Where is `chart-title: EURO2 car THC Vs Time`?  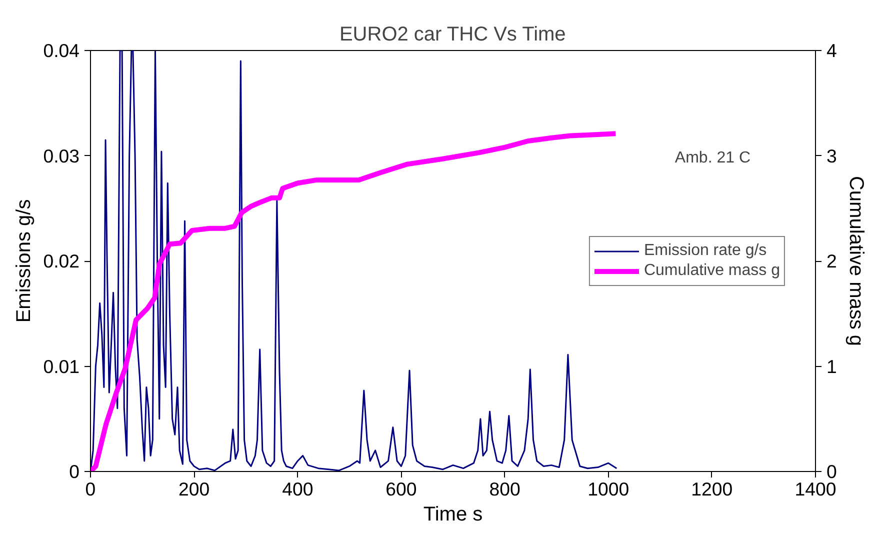 chart-title: EURO2 car THC Vs Time is located at coordinates (452, 35).